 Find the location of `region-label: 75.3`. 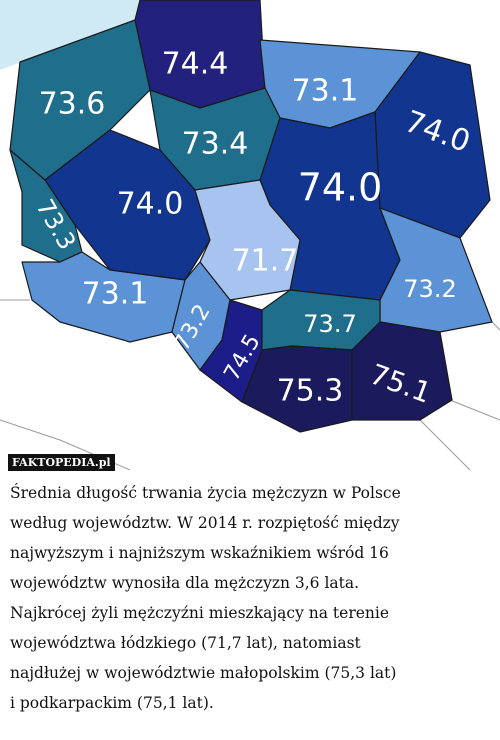

region-label: 75.3 is located at coordinates (310, 391).